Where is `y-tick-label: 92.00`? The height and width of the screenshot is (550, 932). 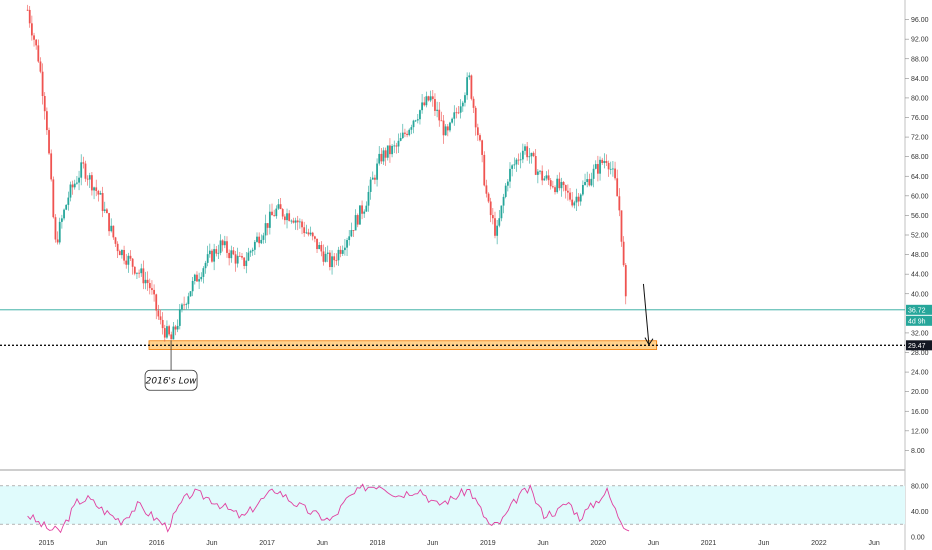 y-tick-label: 92.00 is located at coordinates (920, 40).